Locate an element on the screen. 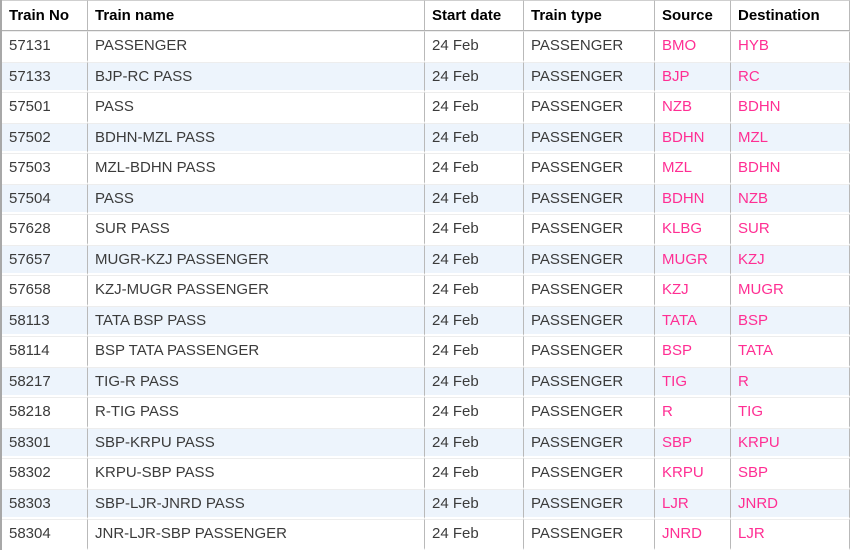  cell-train-no: 57501 is located at coordinates (45, 107).